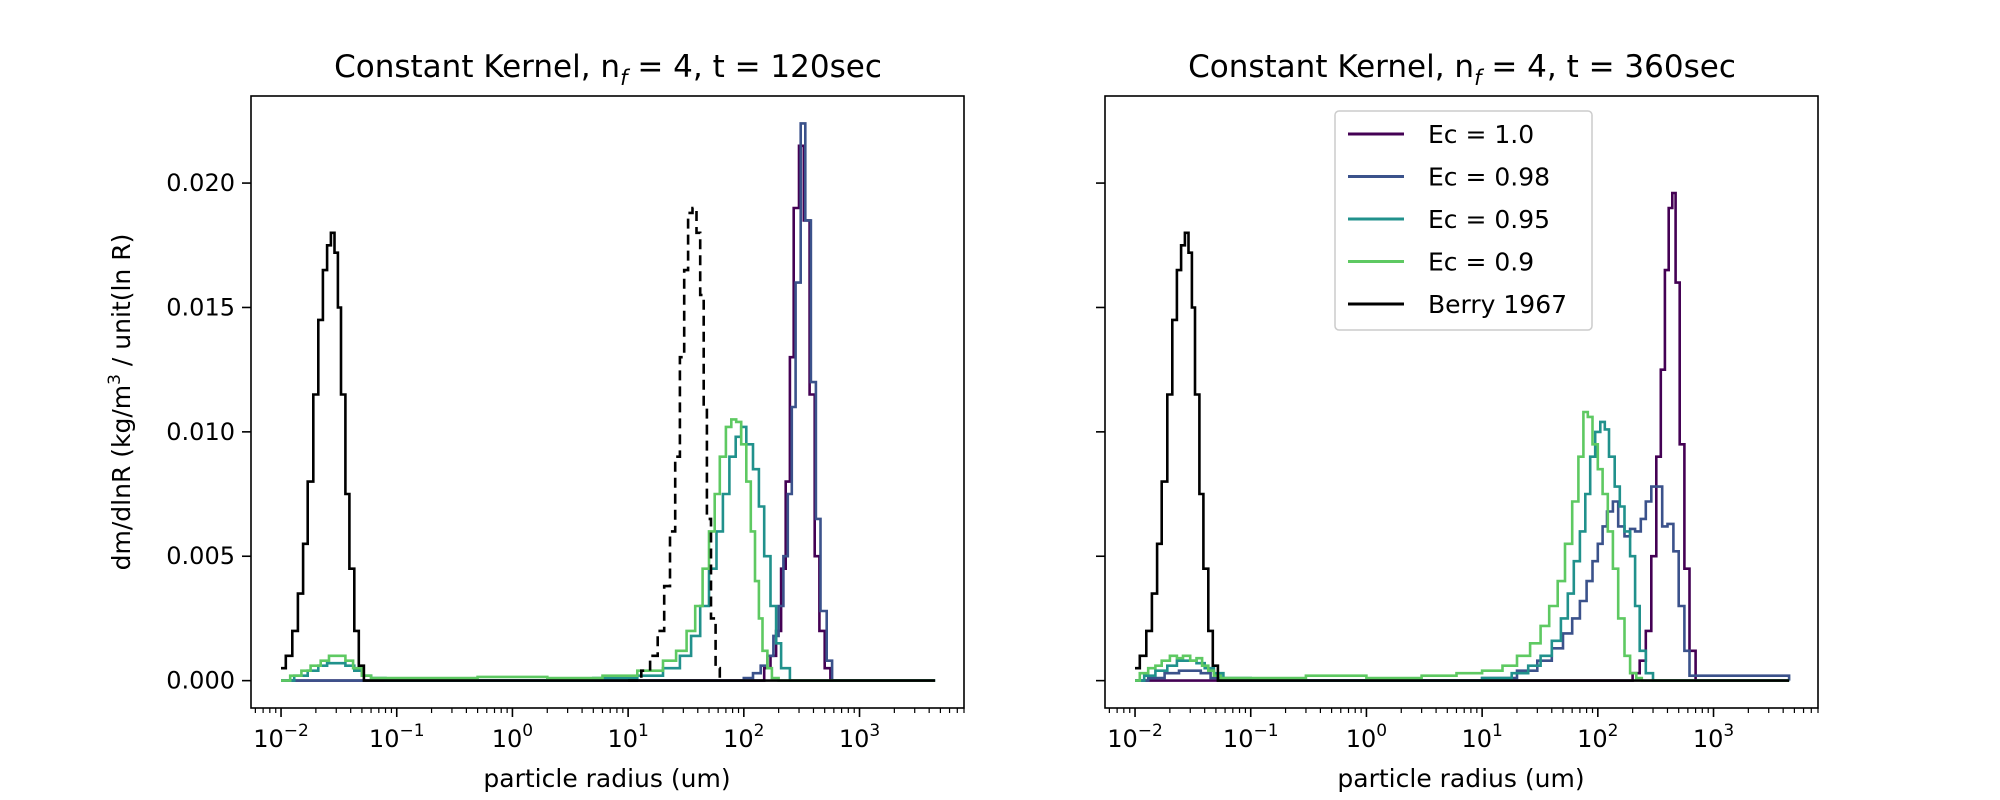 This screenshot has width=2000, height=800. I want to click on right-x-ticks: 10⁻² 10⁻¹ 10⁰ 10¹ 10² 10³, so click(1463, 730).